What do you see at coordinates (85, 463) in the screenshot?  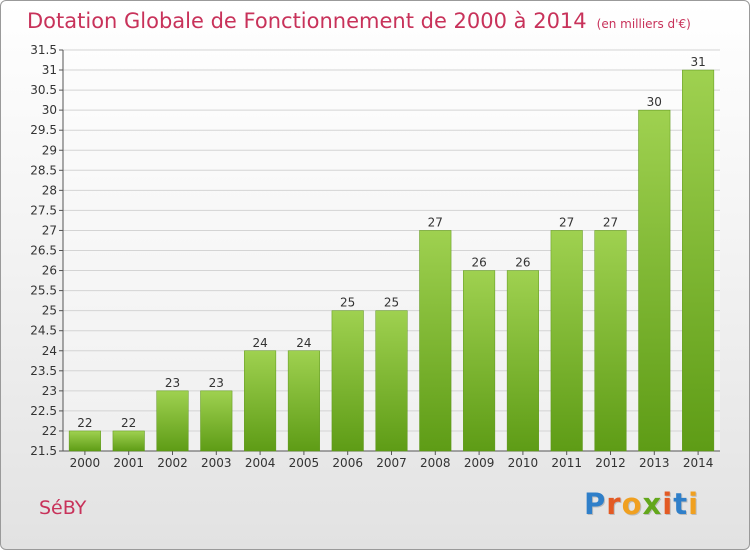 I see `x-tick-label: 2000` at bounding box center [85, 463].